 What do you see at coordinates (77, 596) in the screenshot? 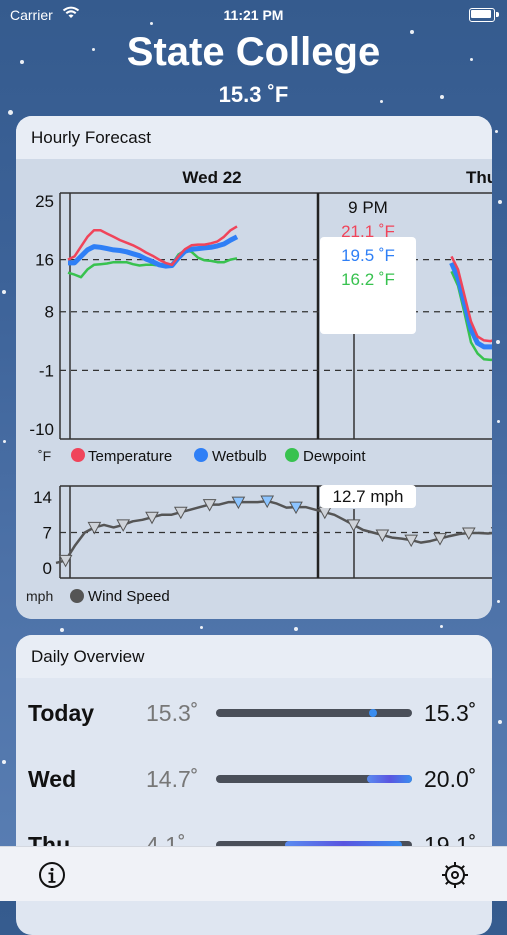
I see `legend-wind-dot` at bounding box center [77, 596].